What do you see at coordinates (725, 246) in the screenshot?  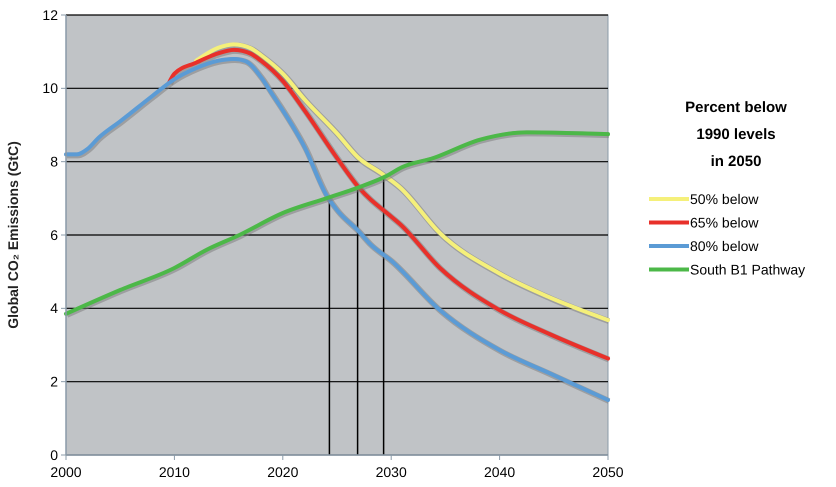 I see `legend-label: 80% below` at bounding box center [725, 246].